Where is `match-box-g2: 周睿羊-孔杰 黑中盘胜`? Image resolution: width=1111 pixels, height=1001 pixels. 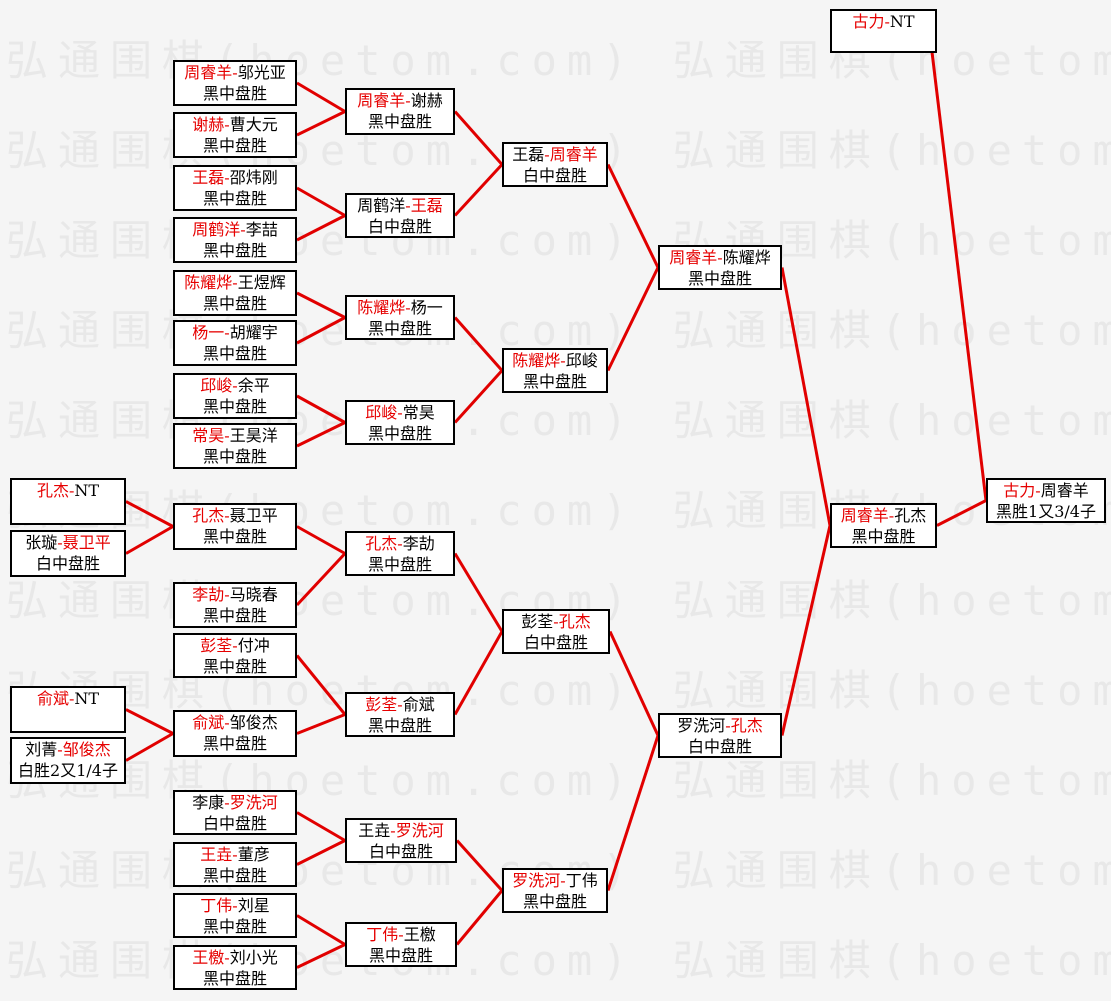
match-box-g2: 周睿羊-孔杰 黑中盘胜 is located at coordinates (883, 525).